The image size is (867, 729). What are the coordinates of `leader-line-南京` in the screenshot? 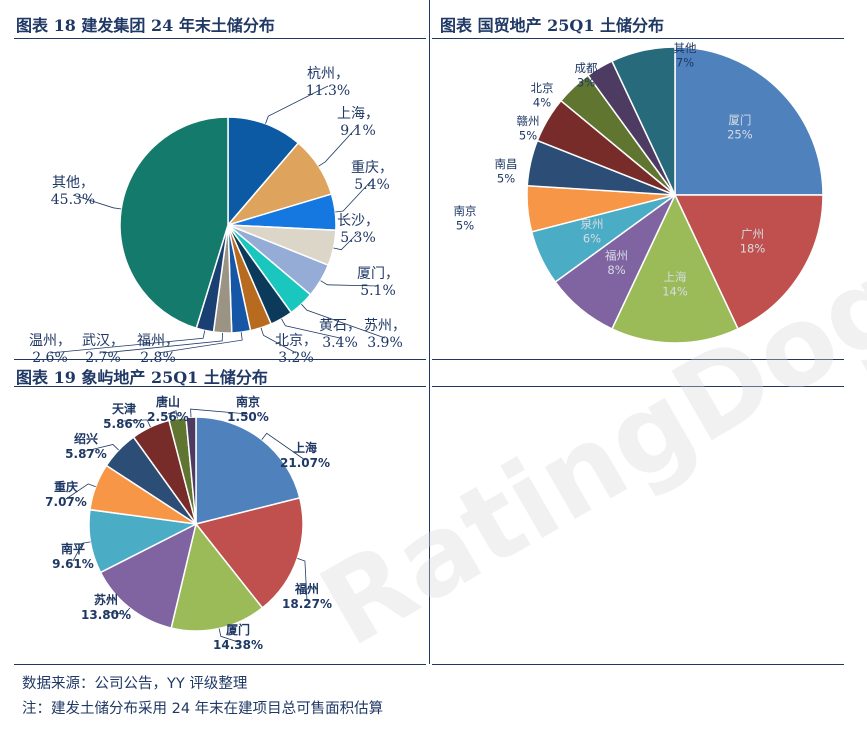 It's located at (219, 413).